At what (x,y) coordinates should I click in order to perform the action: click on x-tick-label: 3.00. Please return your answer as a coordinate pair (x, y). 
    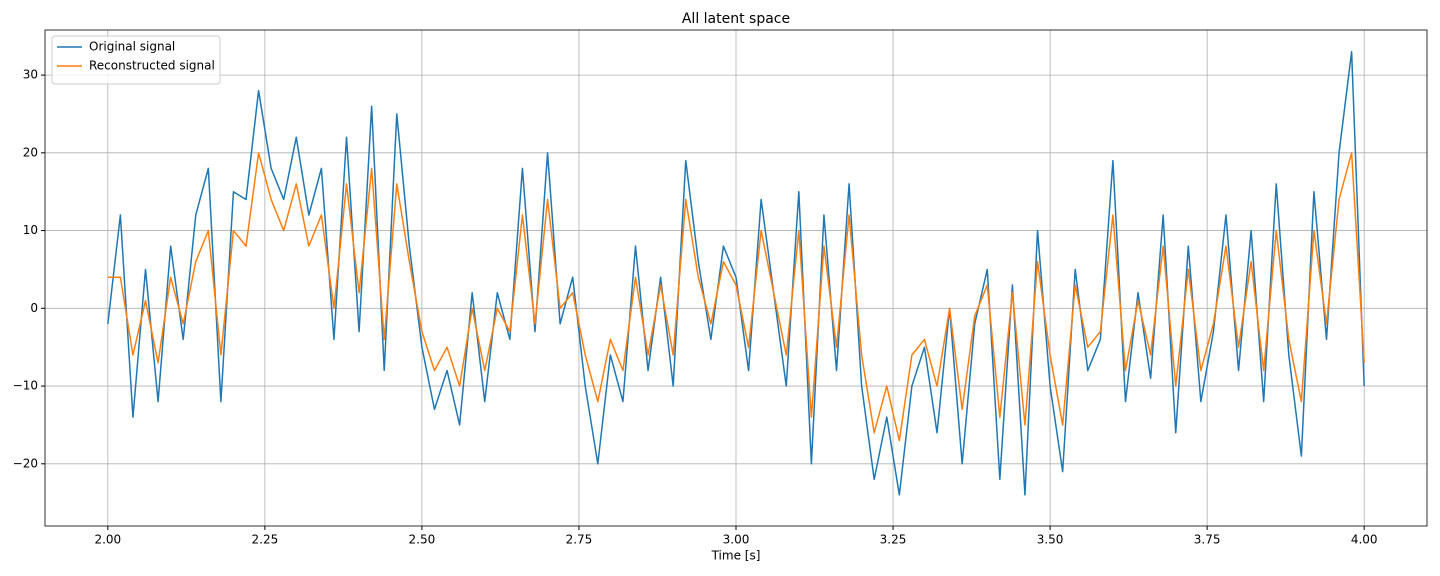
    Looking at the image, I should click on (736, 540).